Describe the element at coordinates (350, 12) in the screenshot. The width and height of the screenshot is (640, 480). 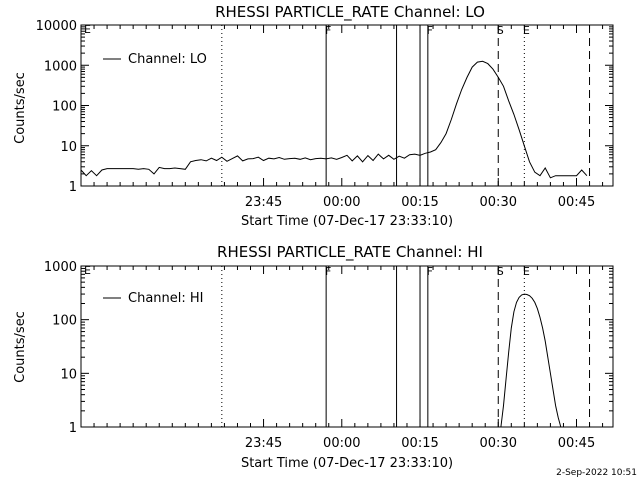
I see `chart-title: RHESSI PARTICLE_RATE Channel: LO` at that location.